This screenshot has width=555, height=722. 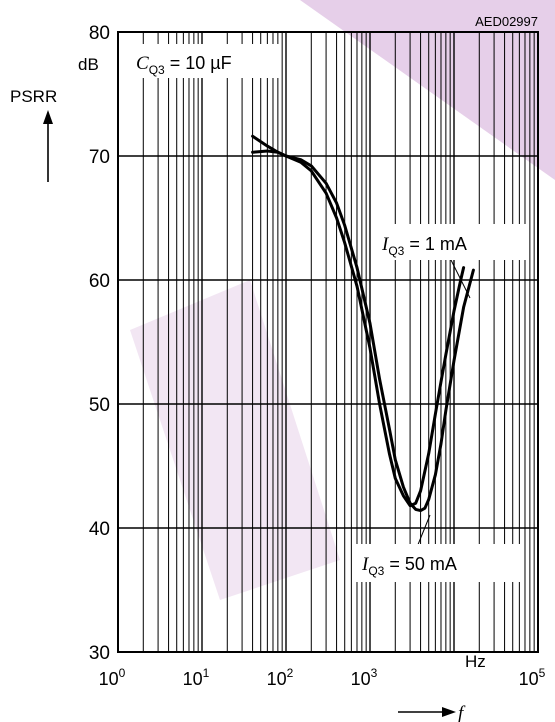 I want to click on x-tick-label: 10⁰, so click(x=112, y=677).